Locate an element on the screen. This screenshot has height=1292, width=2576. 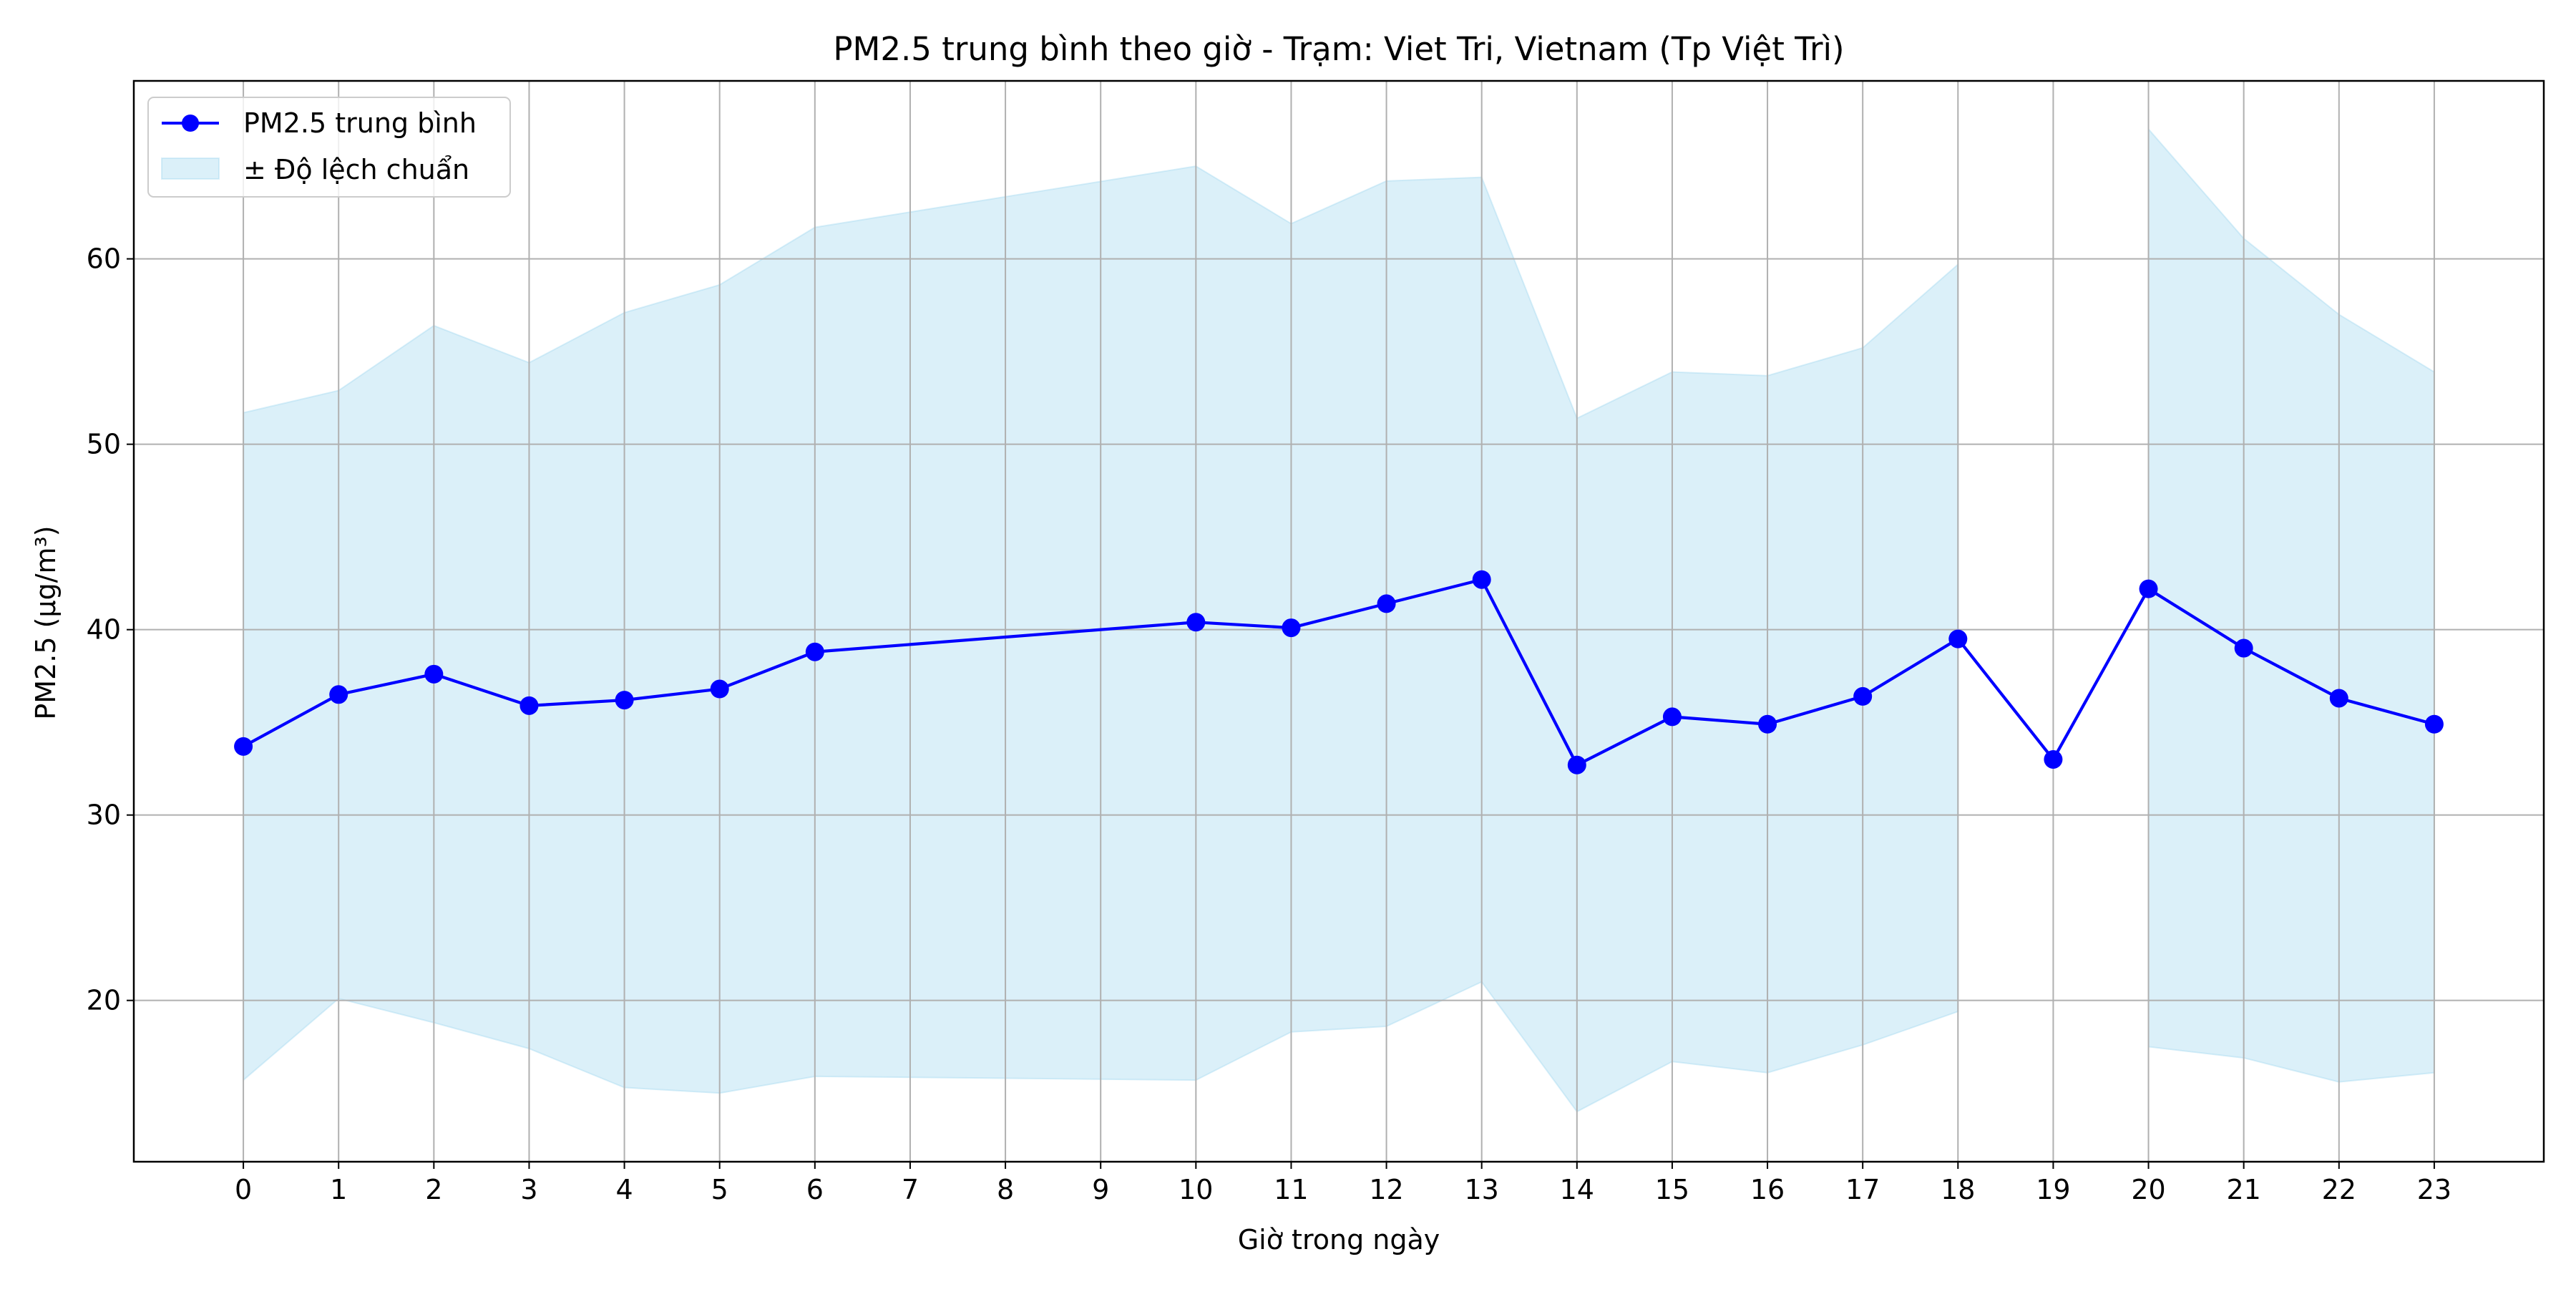
x-tick-label-4: 4 is located at coordinates (624, 1189).